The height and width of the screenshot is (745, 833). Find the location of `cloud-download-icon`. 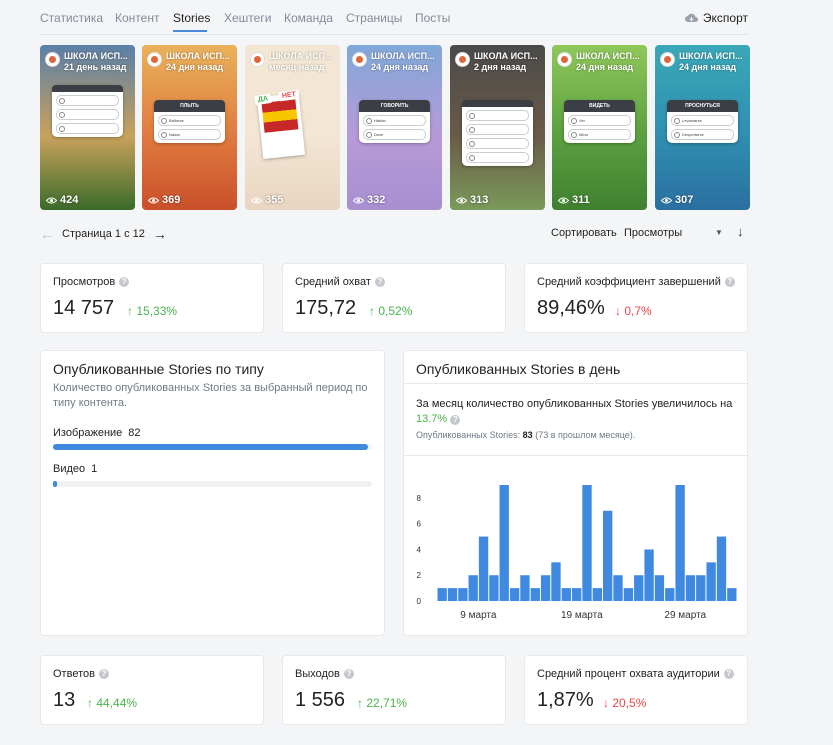

cloud-download-icon is located at coordinates (691, 17).